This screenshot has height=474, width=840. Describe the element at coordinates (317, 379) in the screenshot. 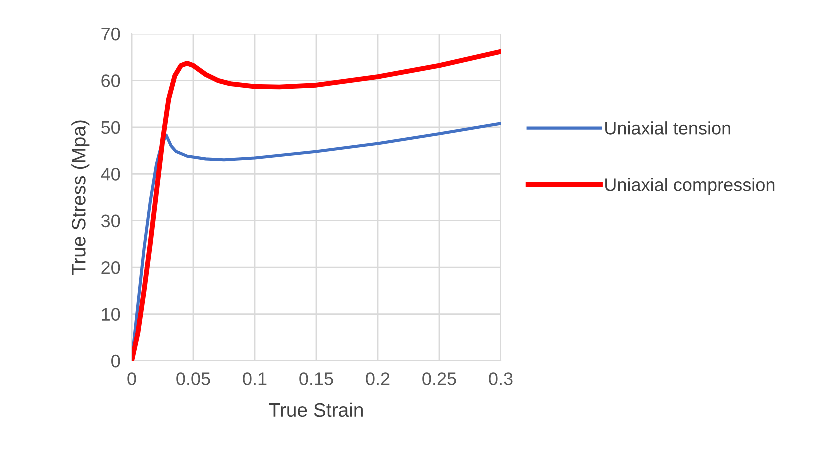

I see `x-tick-label: 0.15` at that location.